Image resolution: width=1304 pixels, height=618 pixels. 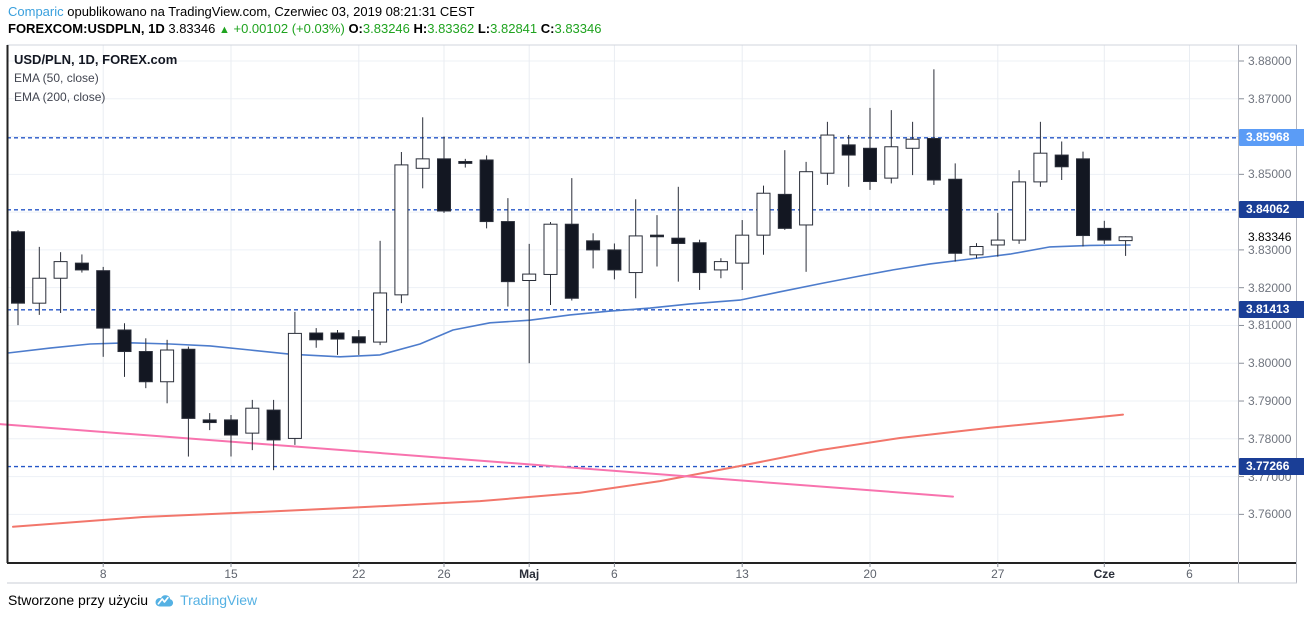 What do you see at coordinates (56, 78) in the screenshot?
I see `legend-ema50: EMA (50, close)` at bounding box center [56, 78].